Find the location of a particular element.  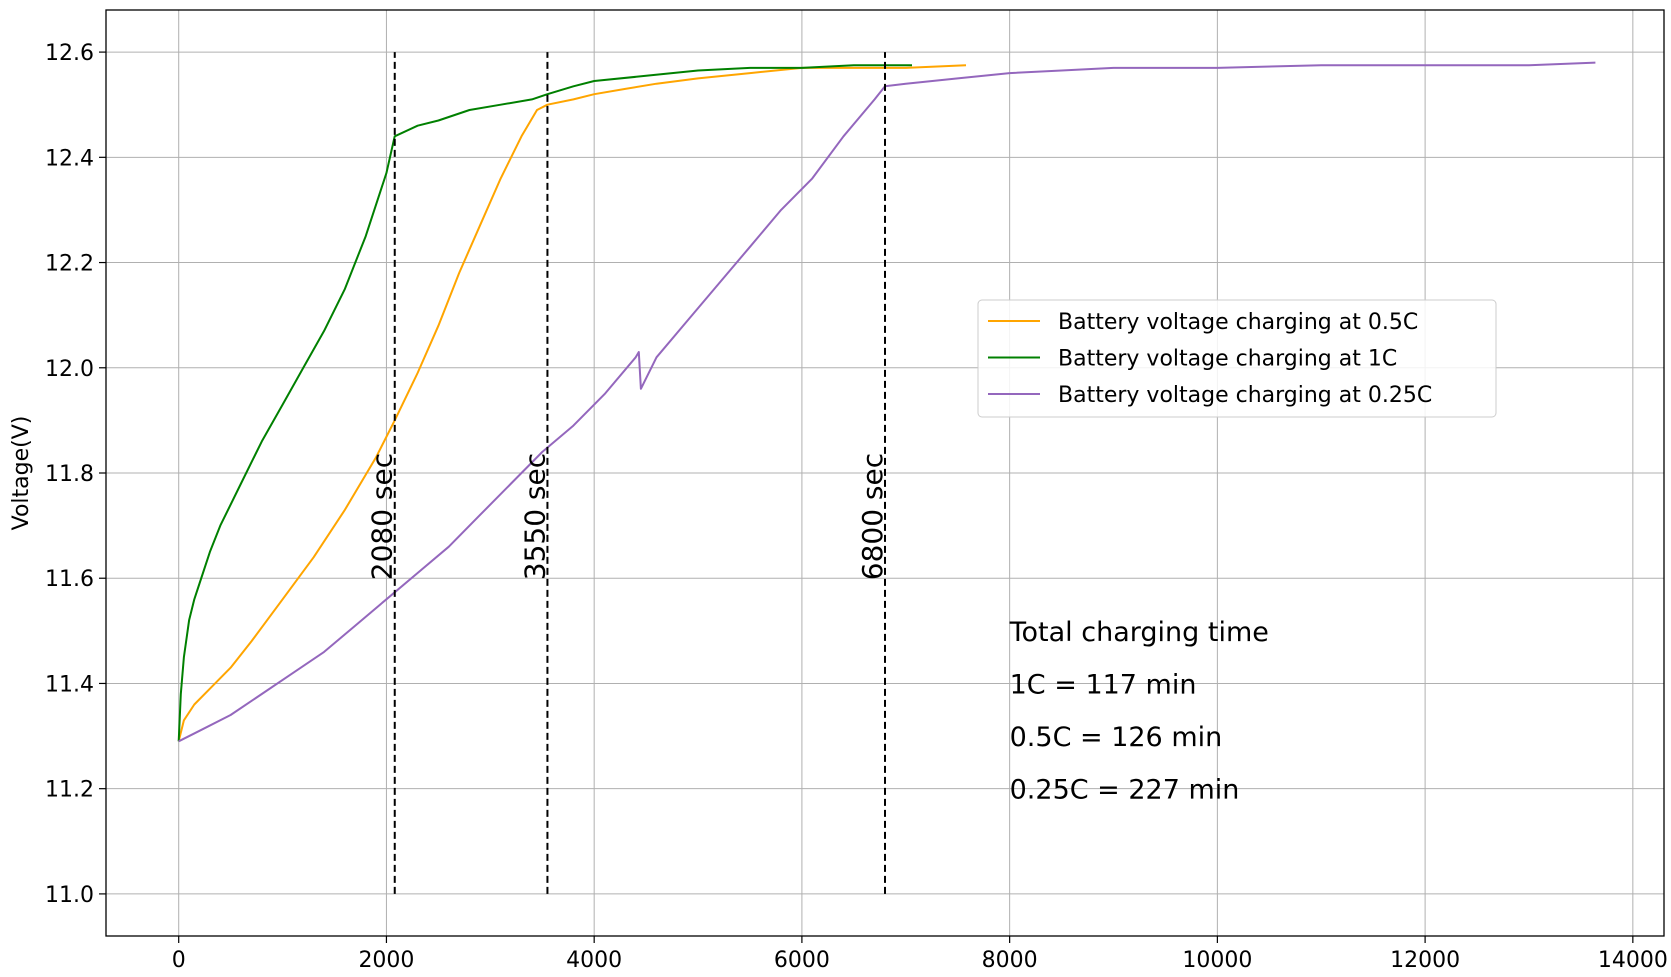

annotation-text: 1C = 117 min is located at coordinates (1103, 684).